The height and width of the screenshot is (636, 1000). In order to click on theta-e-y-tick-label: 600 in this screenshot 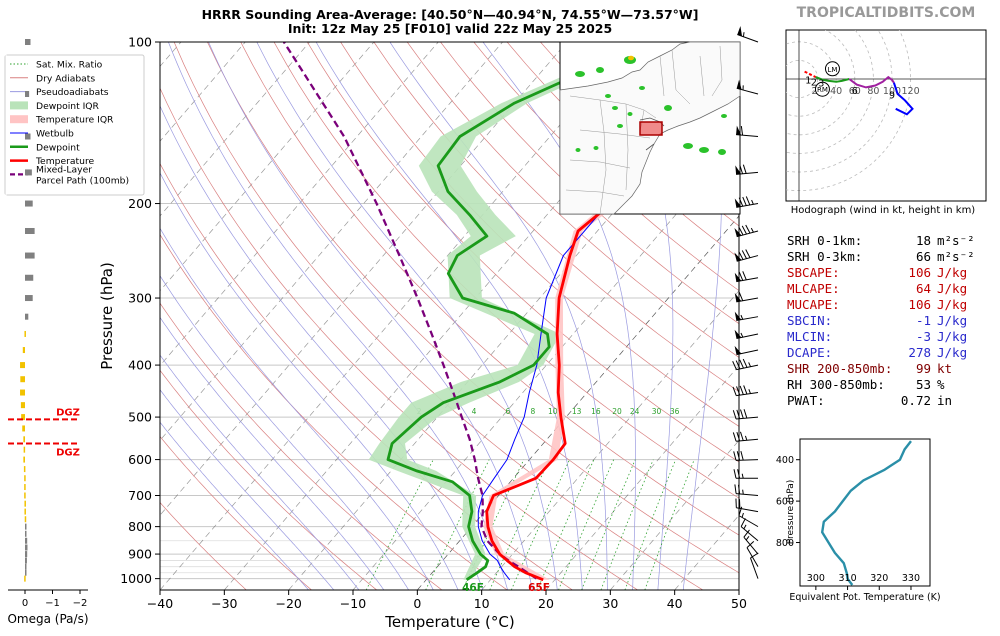, I will do `click(785, 502)`.